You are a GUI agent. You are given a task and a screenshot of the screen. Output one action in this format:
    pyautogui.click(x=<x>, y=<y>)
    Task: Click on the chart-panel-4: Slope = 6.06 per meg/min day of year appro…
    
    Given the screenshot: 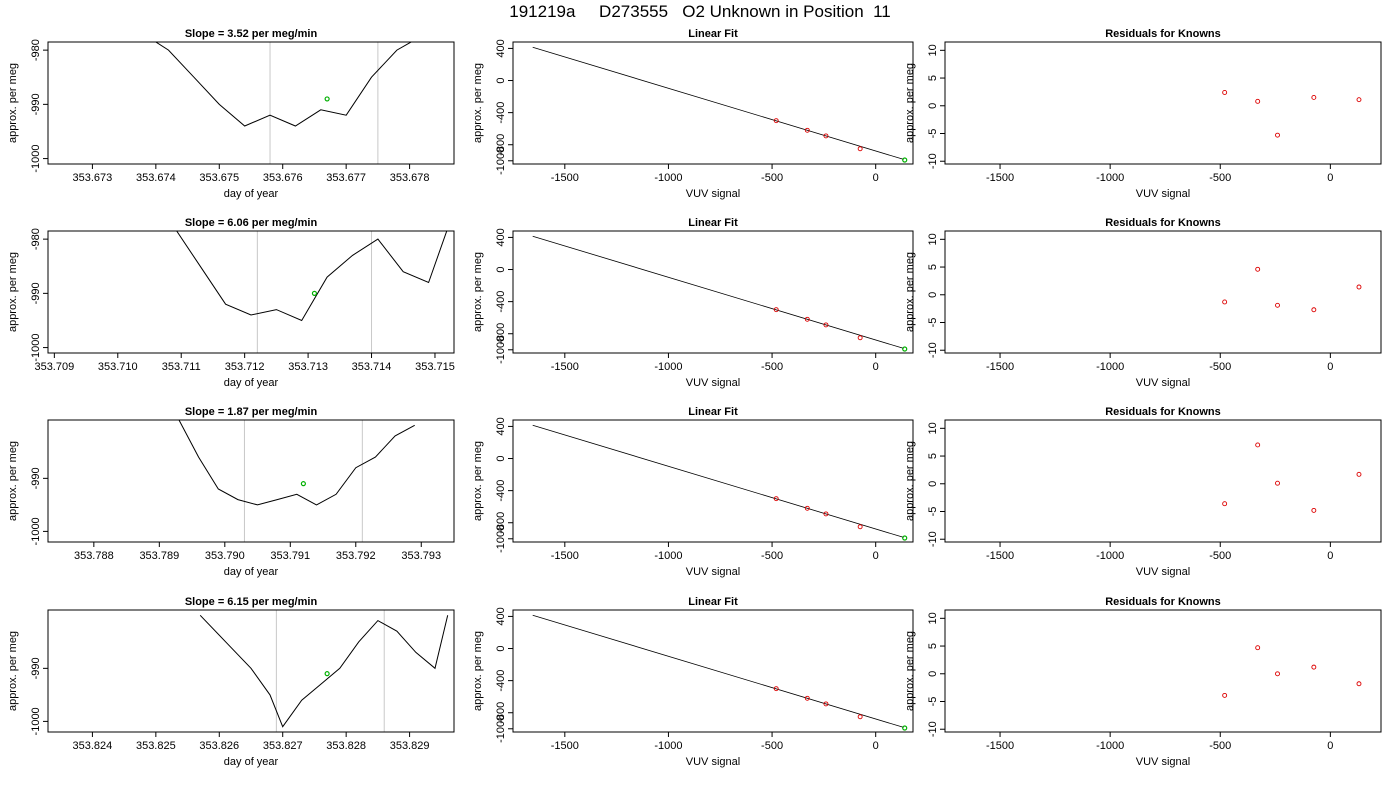 What is the action you would take?
    pyautogui.click(x=231, y=303)
    